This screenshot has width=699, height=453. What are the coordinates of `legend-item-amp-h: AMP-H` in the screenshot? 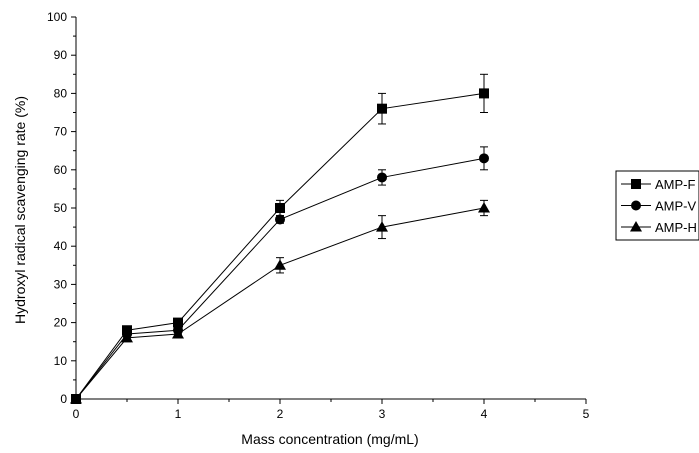 It's located at (659, 227).